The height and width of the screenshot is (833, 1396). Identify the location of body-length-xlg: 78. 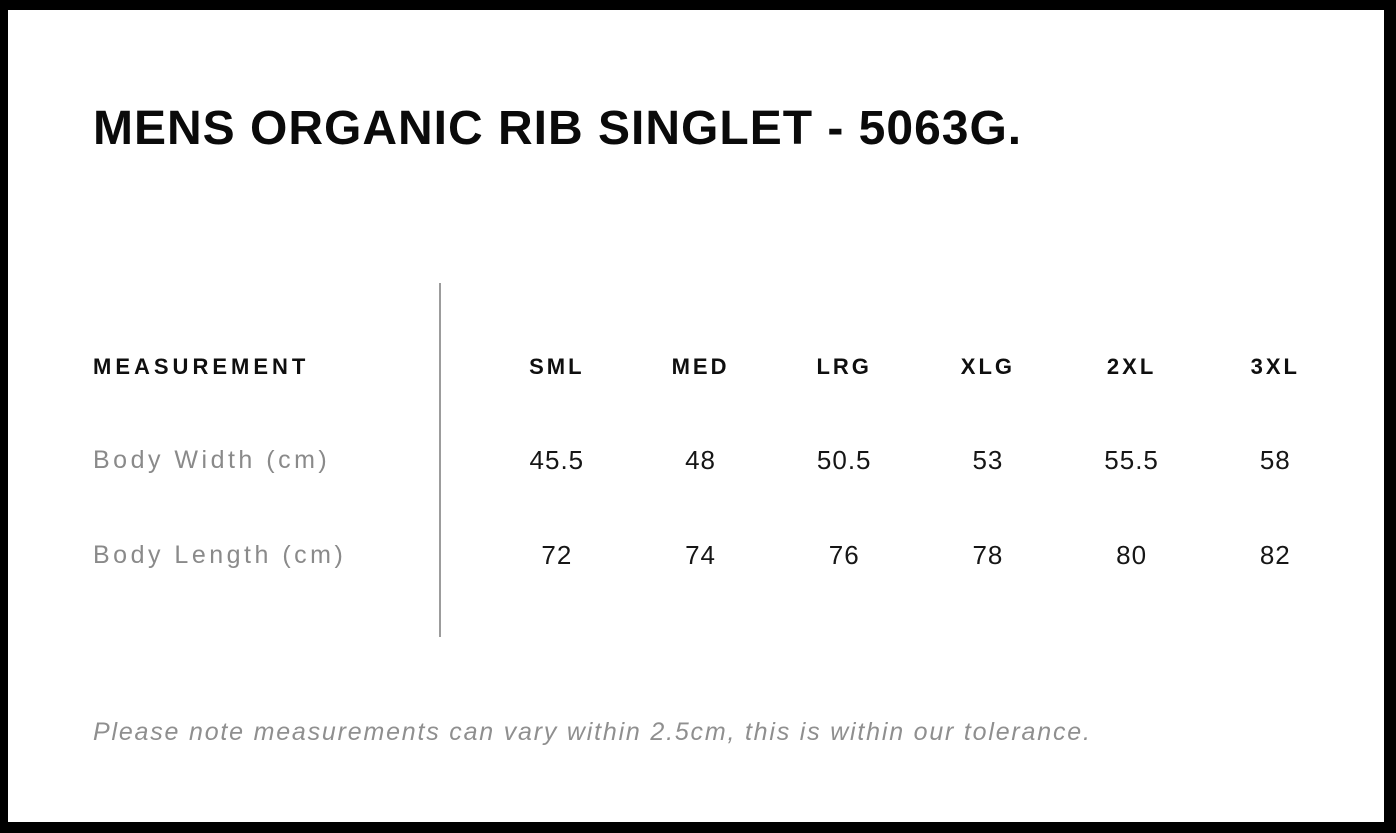
(988, 555).